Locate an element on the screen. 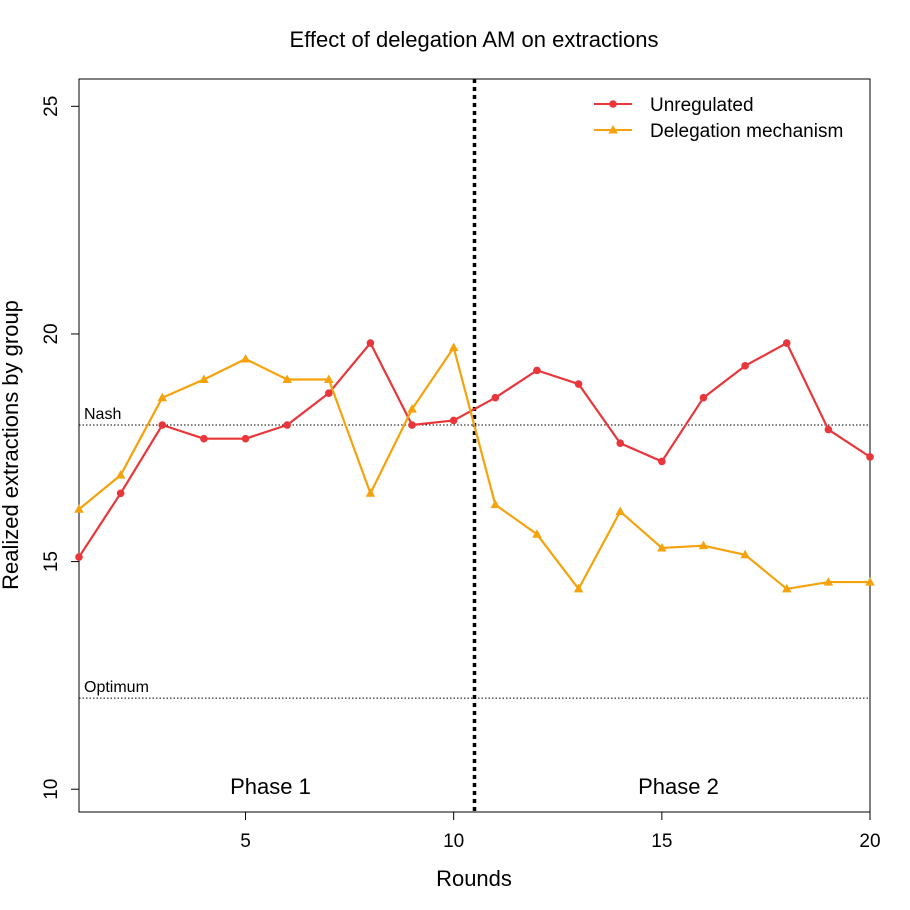  x-axis-label: Rounds is located at coordinates (474, 878).